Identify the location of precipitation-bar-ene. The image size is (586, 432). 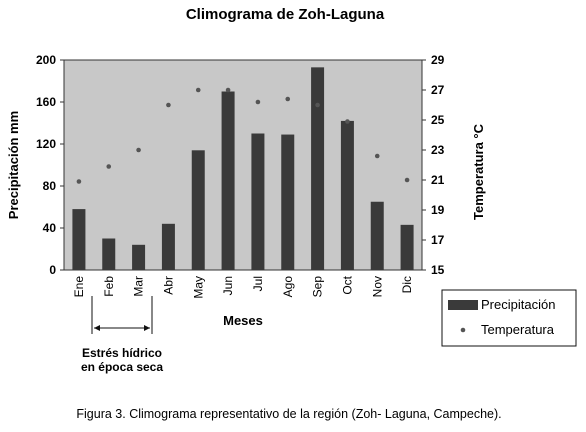
(79, 239).